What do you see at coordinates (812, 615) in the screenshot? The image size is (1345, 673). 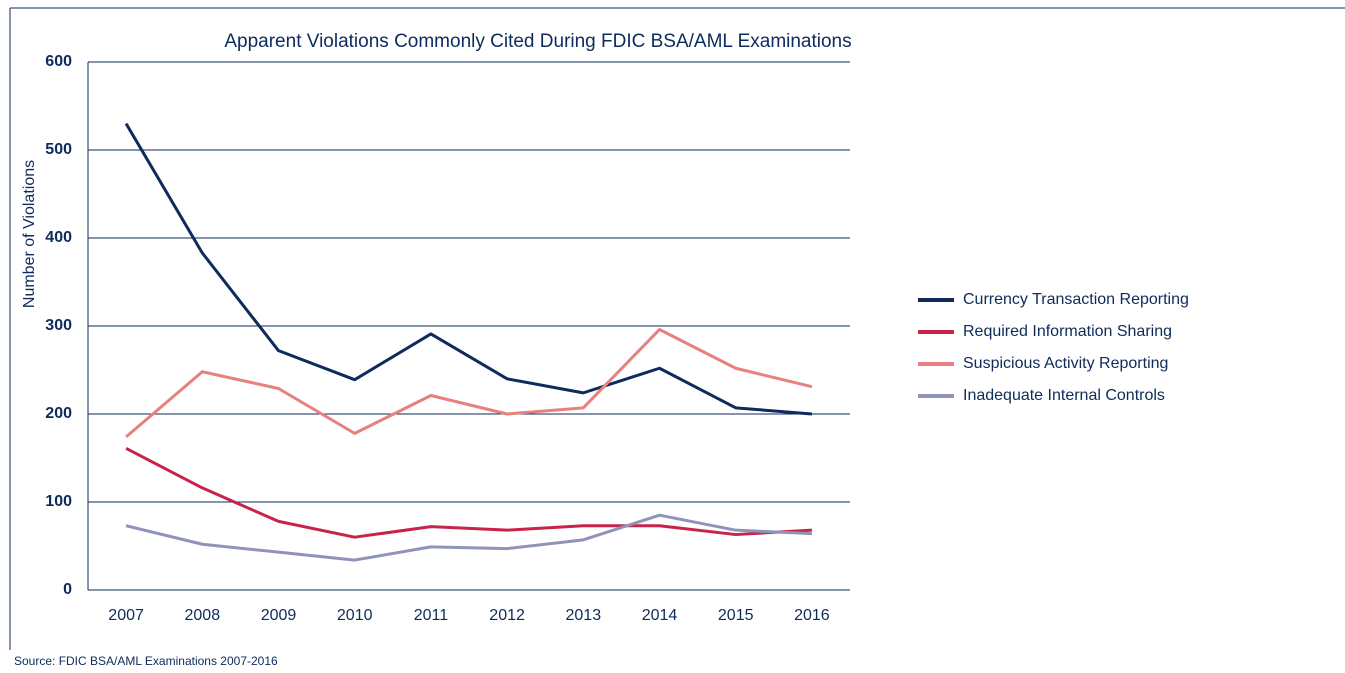 I see `x-tick-label: 2016` at bounding box center [812, 615].